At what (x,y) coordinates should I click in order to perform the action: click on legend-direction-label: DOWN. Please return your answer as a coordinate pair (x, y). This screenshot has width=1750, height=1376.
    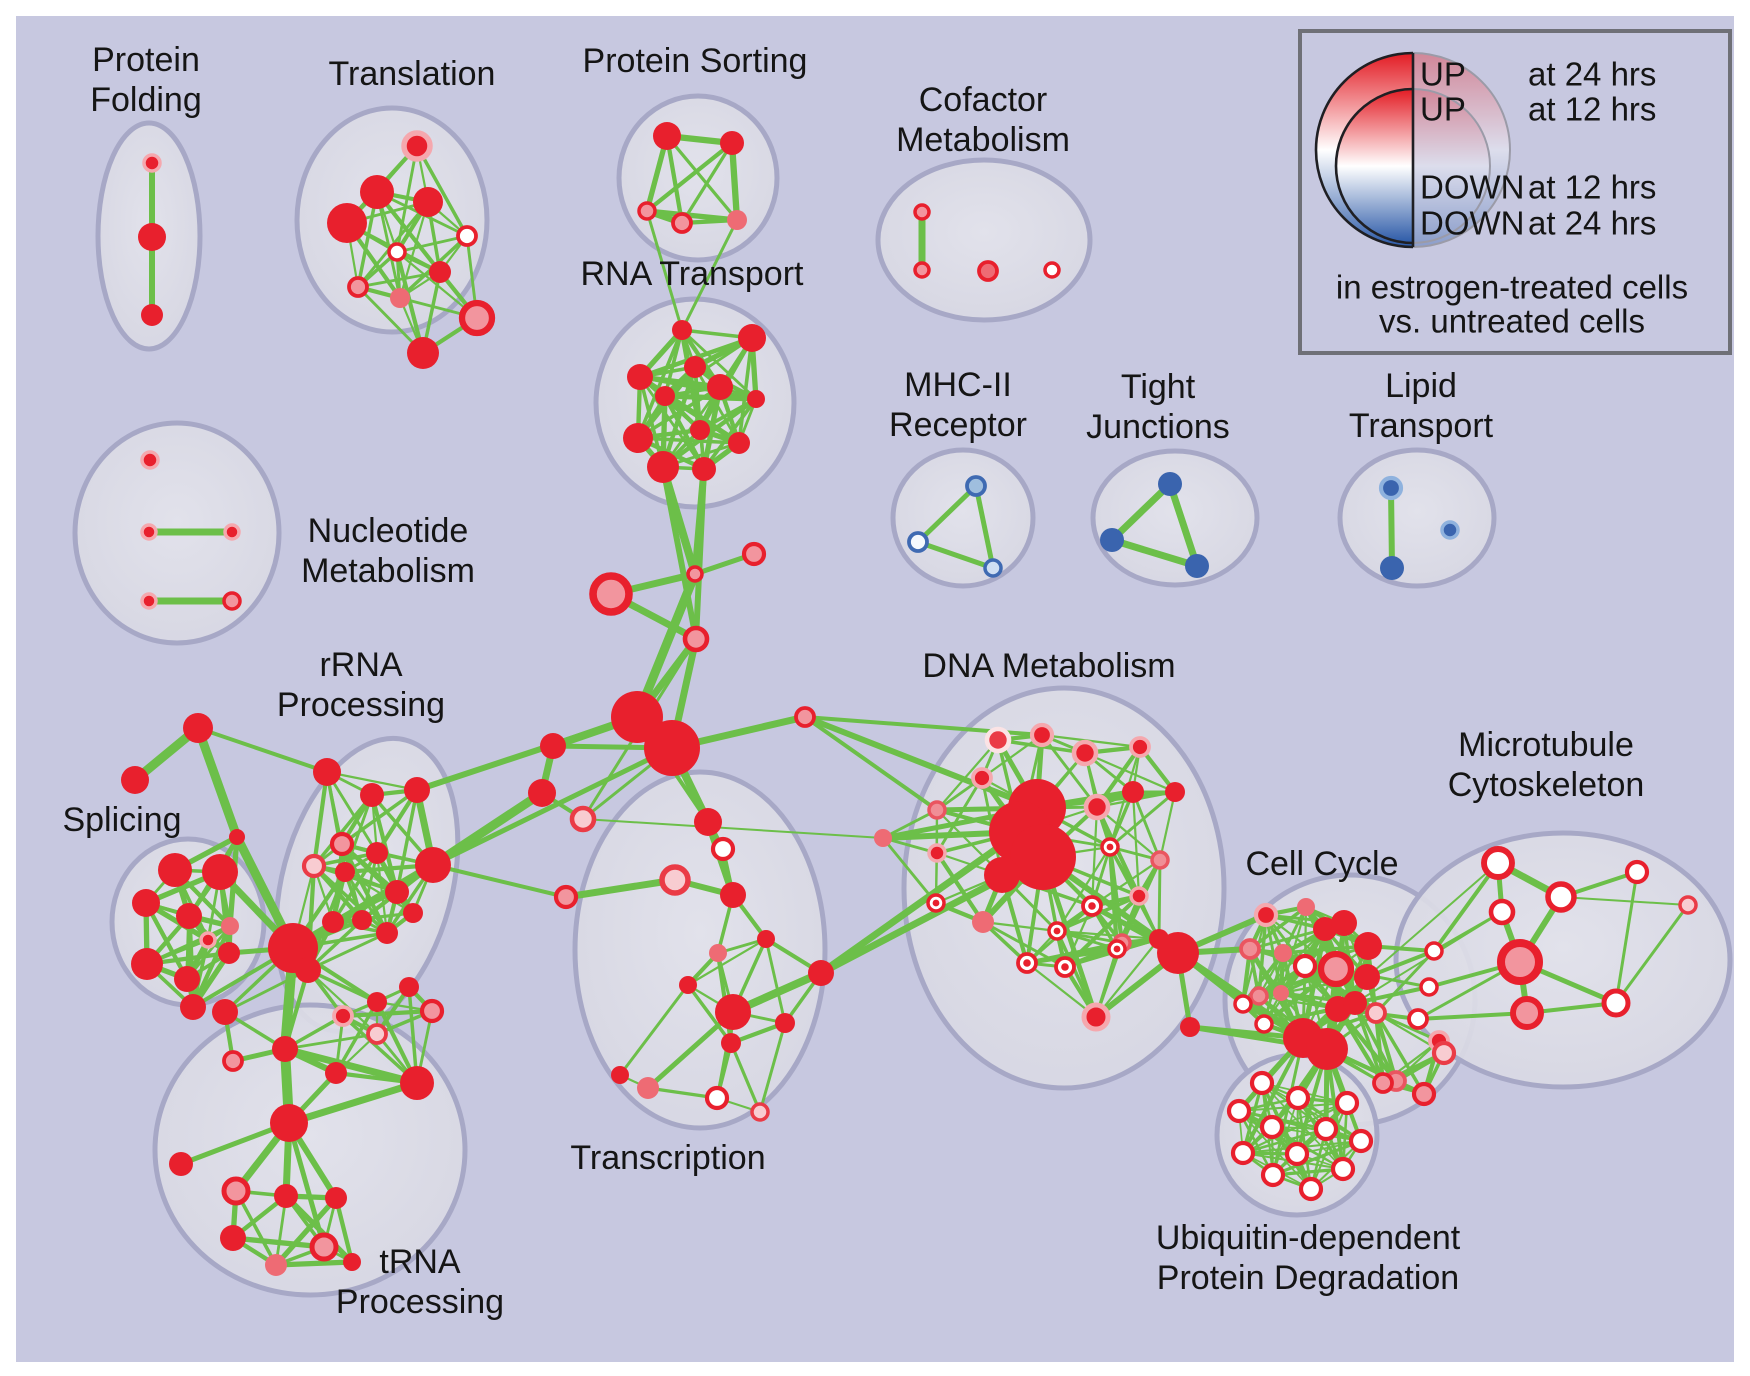
    Looking at the image, I should click on (1472, 187).